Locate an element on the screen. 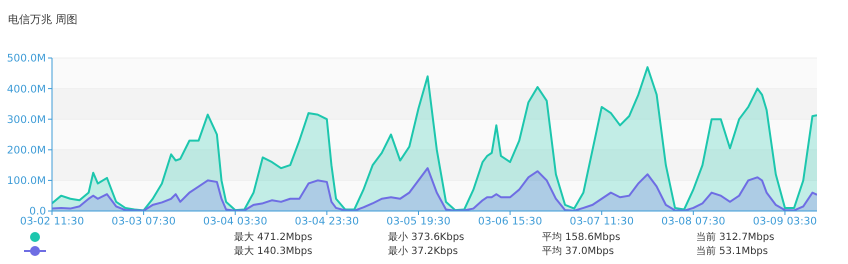 This screenshot has height=264, width=848. text: 最小 37.2Kbps is located at coordinates (423, 251).